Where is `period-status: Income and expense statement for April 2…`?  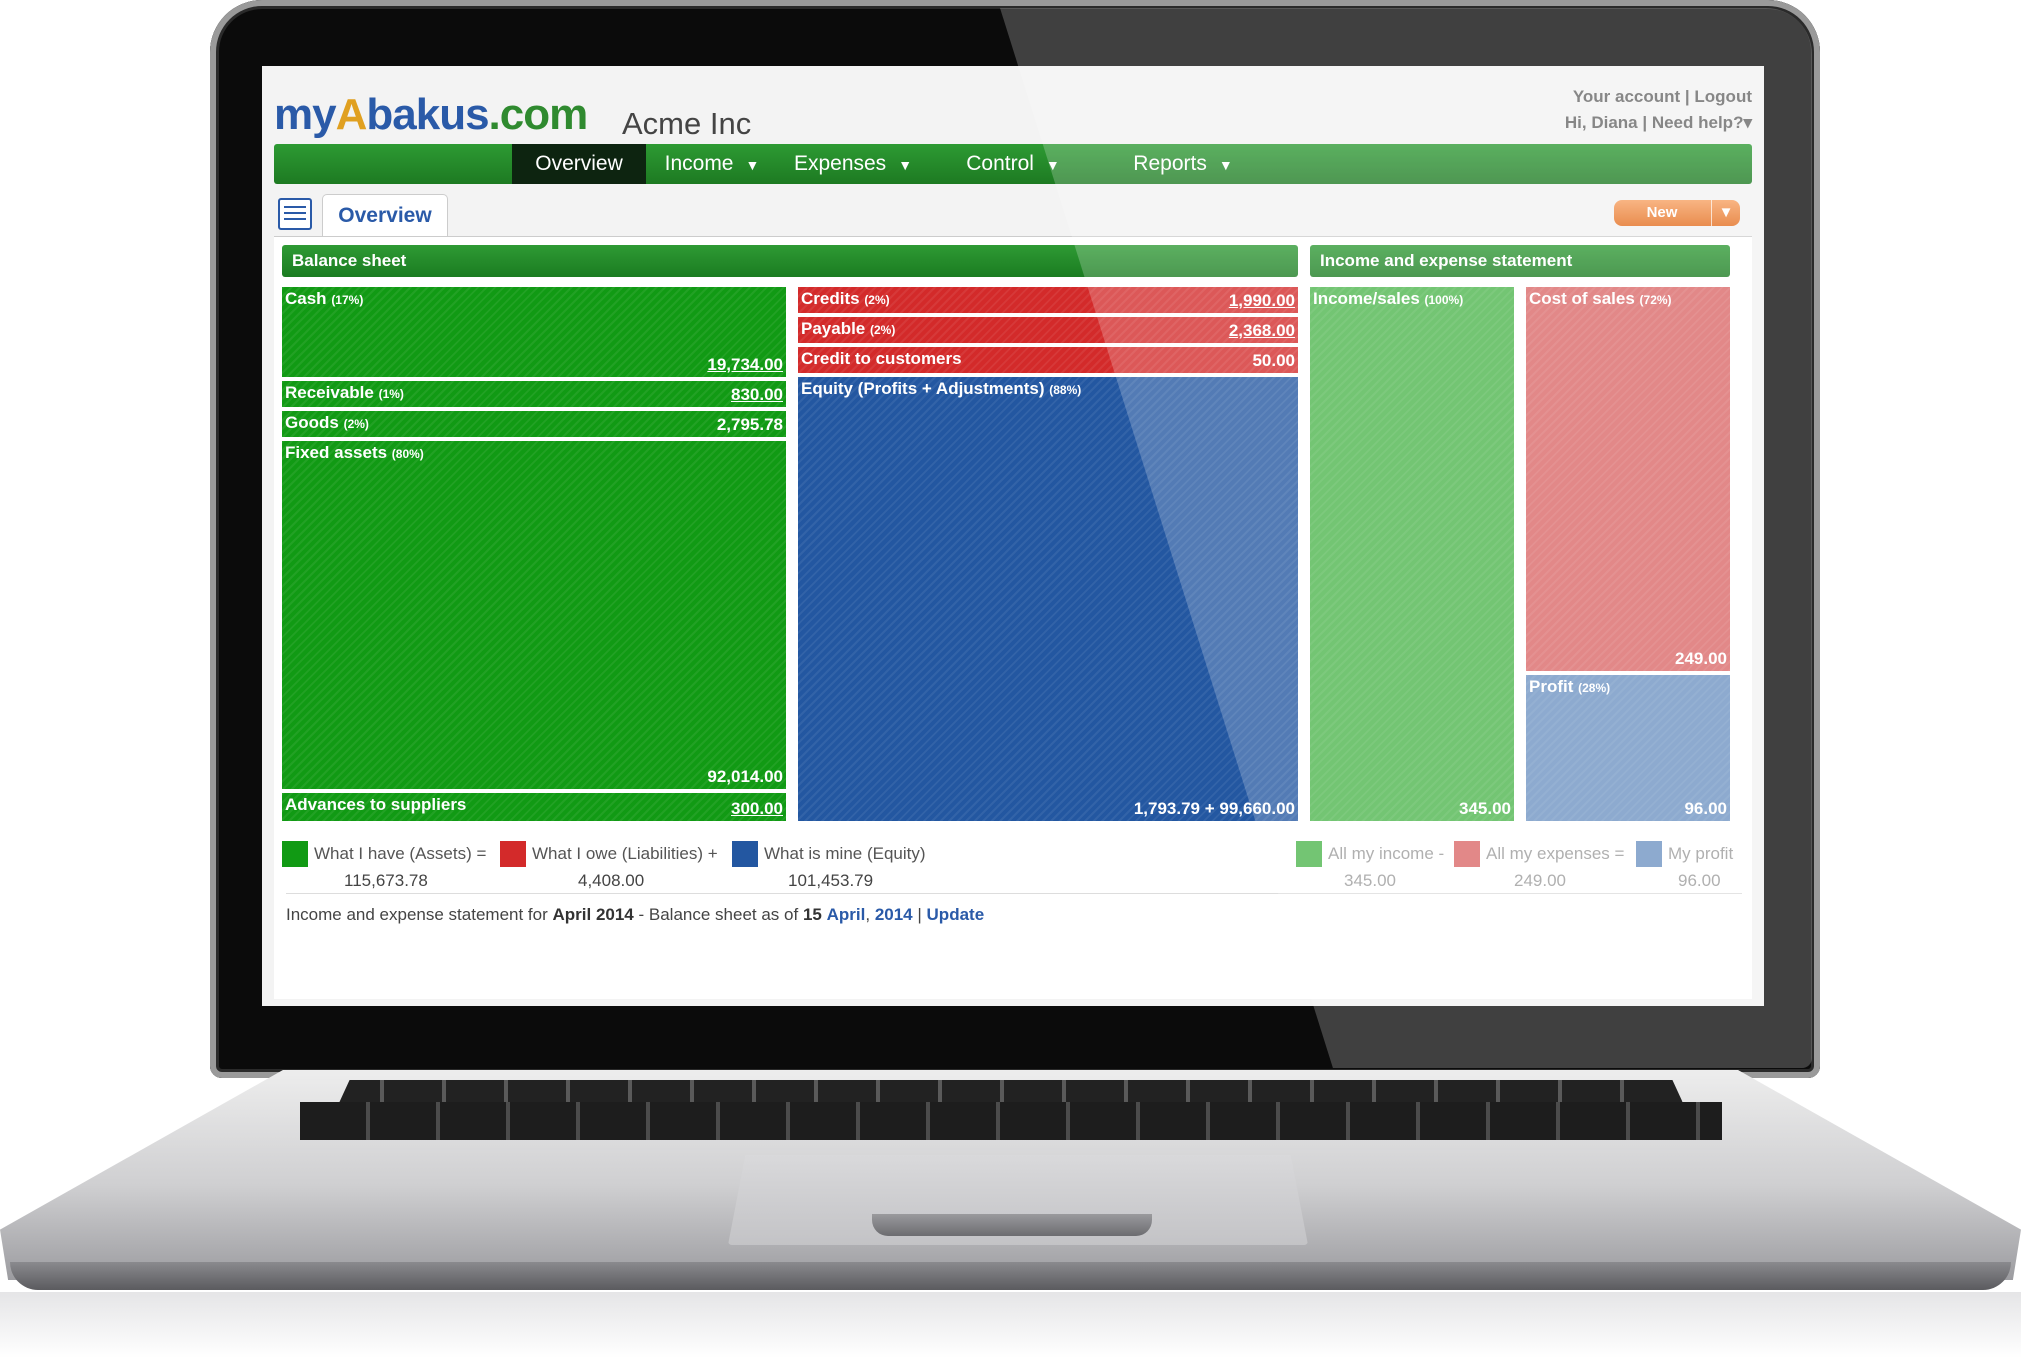 period-status: Income and expense statement for April 2… is located at coordinates (635, 915).